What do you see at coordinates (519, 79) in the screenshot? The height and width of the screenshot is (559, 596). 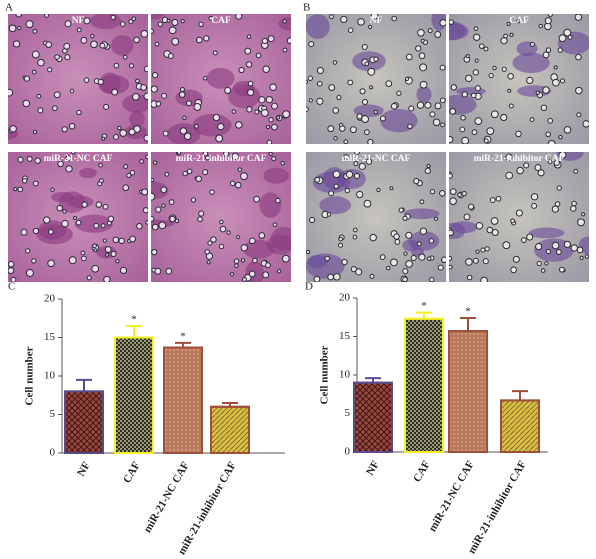 I see `cells` at bounding box center [519, 79].